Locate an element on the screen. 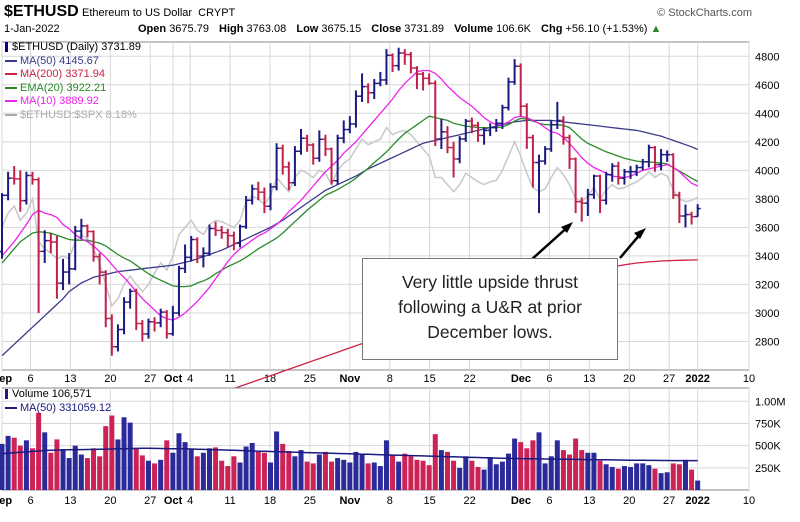 Image resolution: width=800 pixels, height=522 pixels. annotation-arrows is located at coordinates (588, 241).